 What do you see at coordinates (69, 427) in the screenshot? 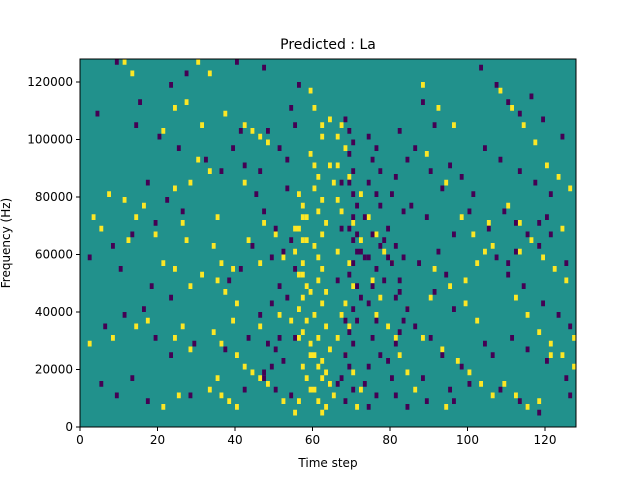
I see `y-tick-label: 0` at bounding box center [69, 427].